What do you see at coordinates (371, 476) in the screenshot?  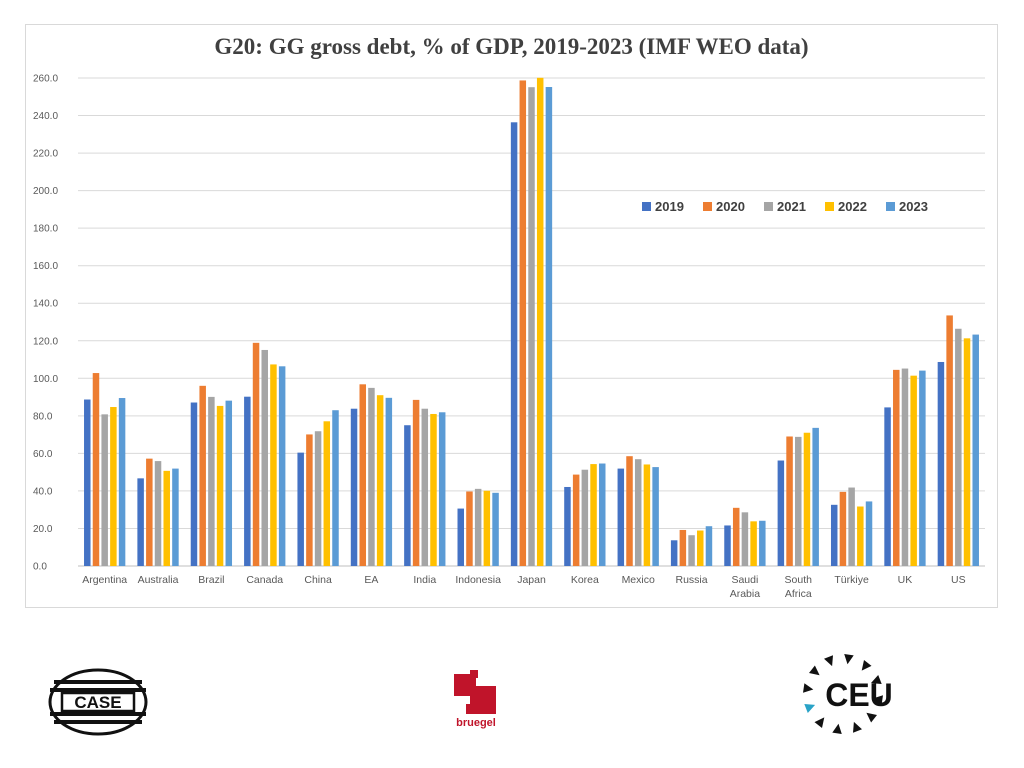 I see `bar-ea-2021` at bounding box center [371, 476].